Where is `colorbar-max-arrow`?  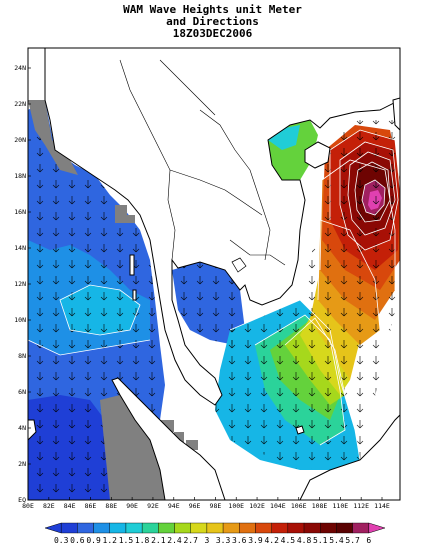 colorbar-max-arrow is located at coordinates (377, 528).